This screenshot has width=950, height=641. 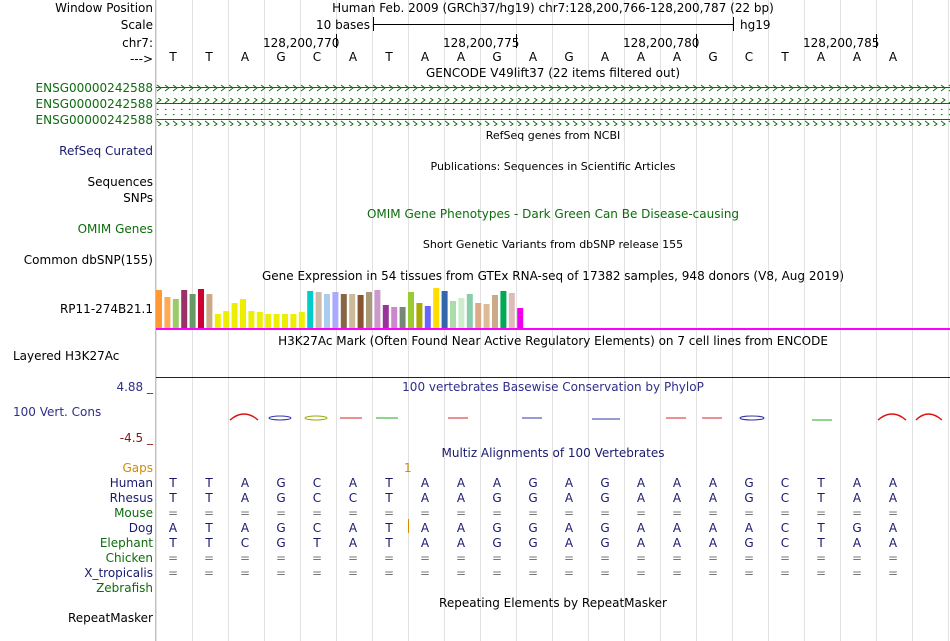 What do you see at coordinates (749, 57) in the screenshot?
I see `dna-base: C` at bounding box center [749, 57].